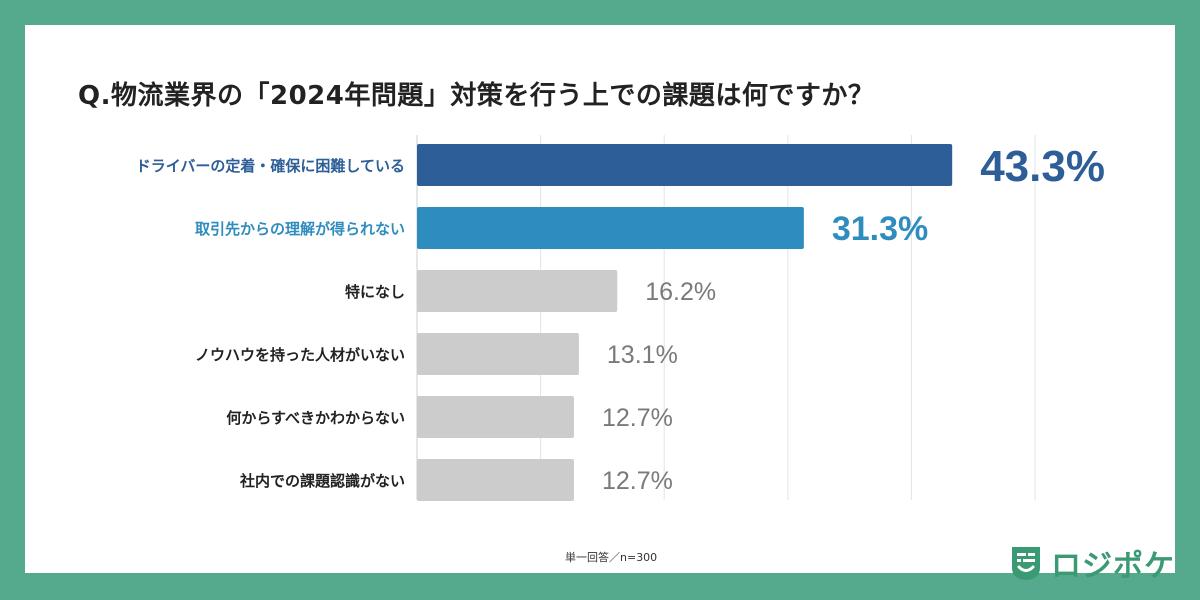  I want to click on brand-logo: ロジポケ, so click(1092, 563).